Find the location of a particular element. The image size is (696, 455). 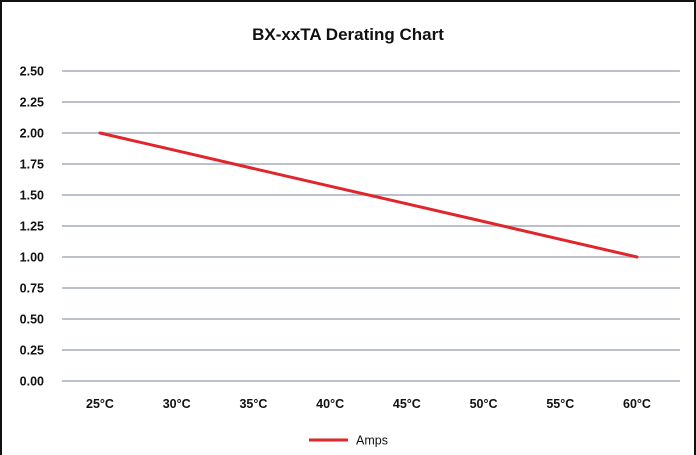

y-tick-label: 1.25 is located at coordinates (32, 227).